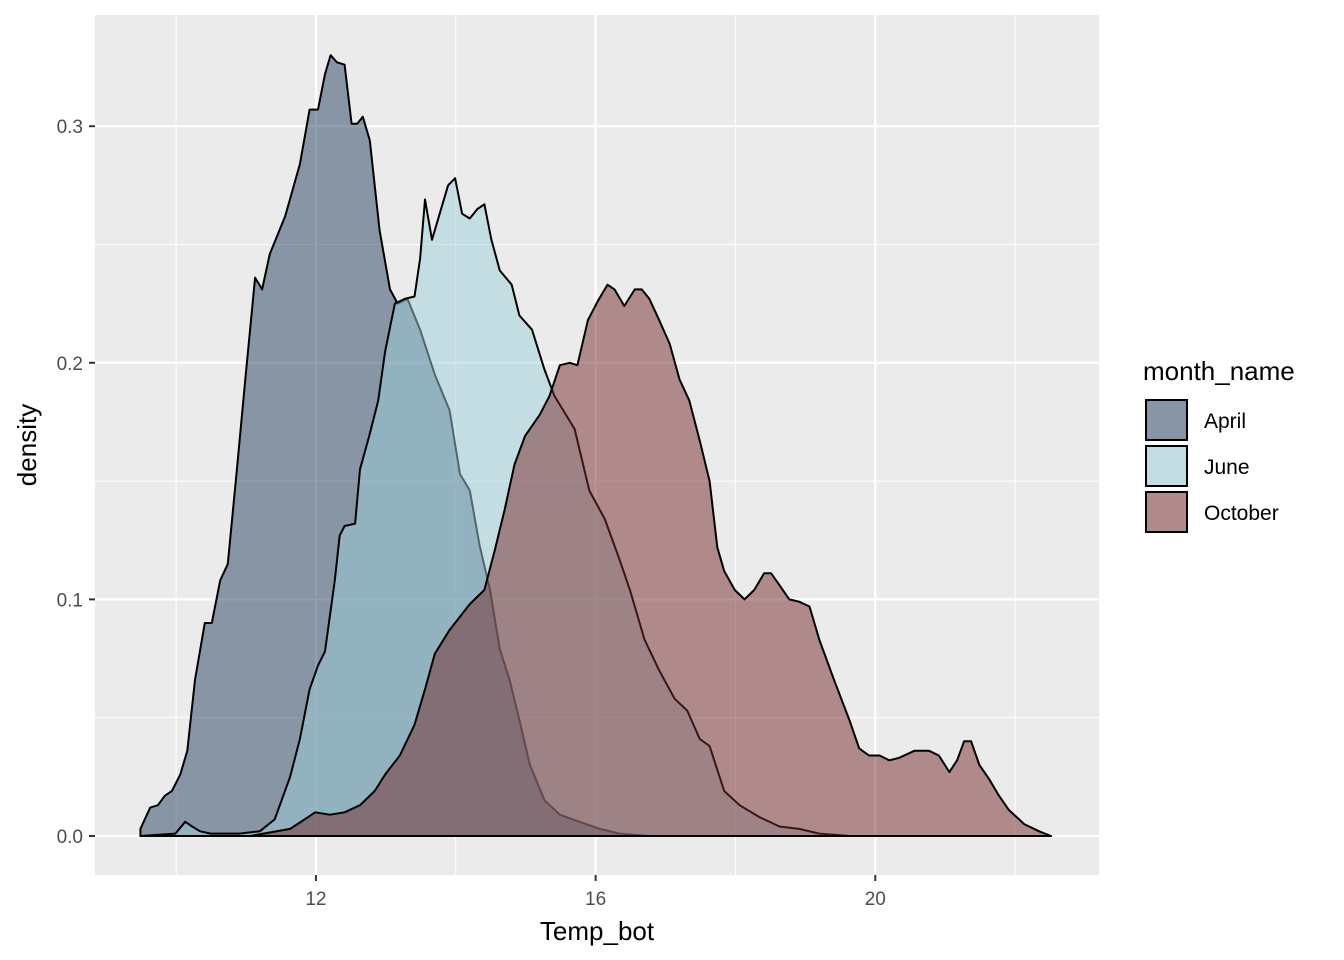 The height and width of the screenshot is (960, 1344). Describe the element at coordinates (1166, 466) in the screenshot. I see `legend-swatch-june` at that location.